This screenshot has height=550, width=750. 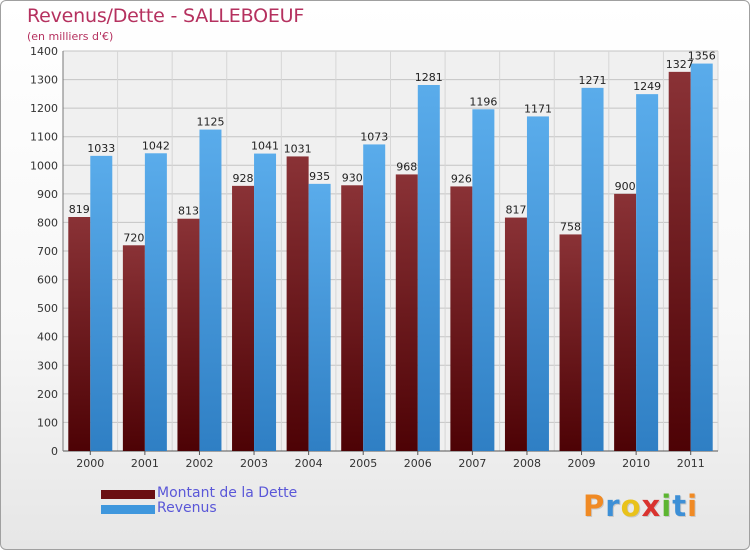 I want to click on y-tick-label: 1400, so click(x=44, y=51).